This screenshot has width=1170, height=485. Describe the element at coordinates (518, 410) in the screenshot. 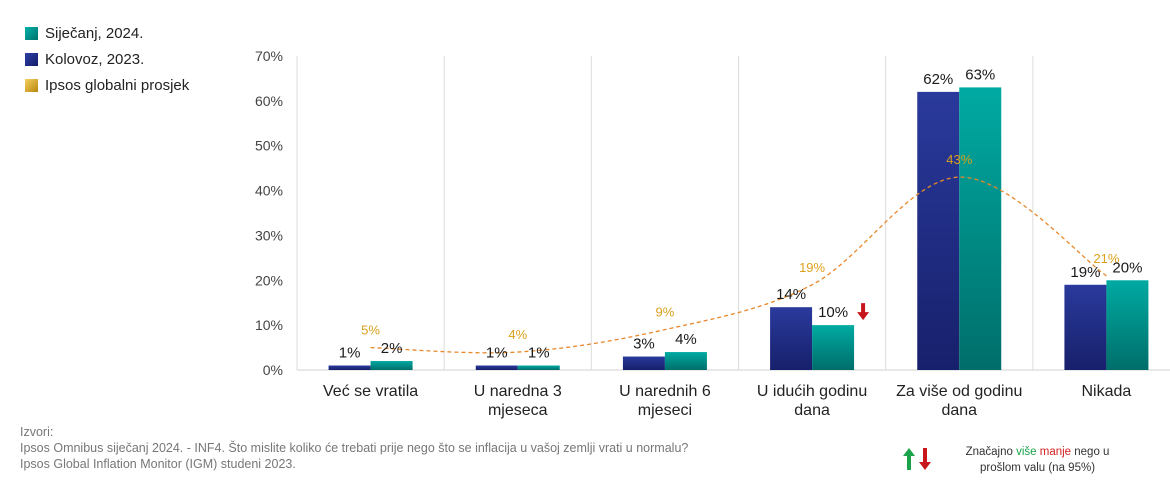

I see `category-label: mjeseca` at that location.